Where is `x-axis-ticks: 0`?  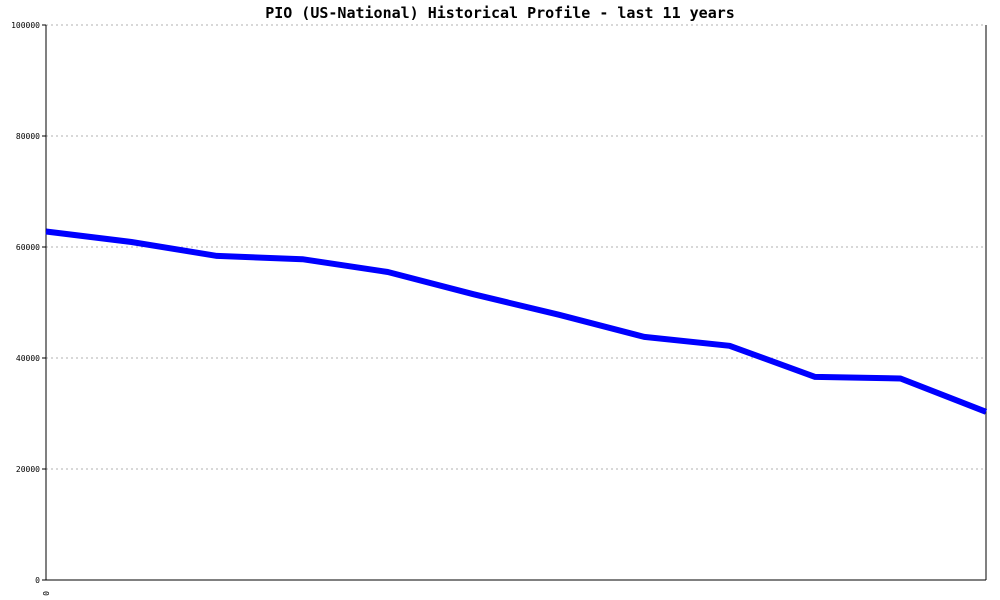
x-axis-ticks: 0 is located at coordinates (45, 593).